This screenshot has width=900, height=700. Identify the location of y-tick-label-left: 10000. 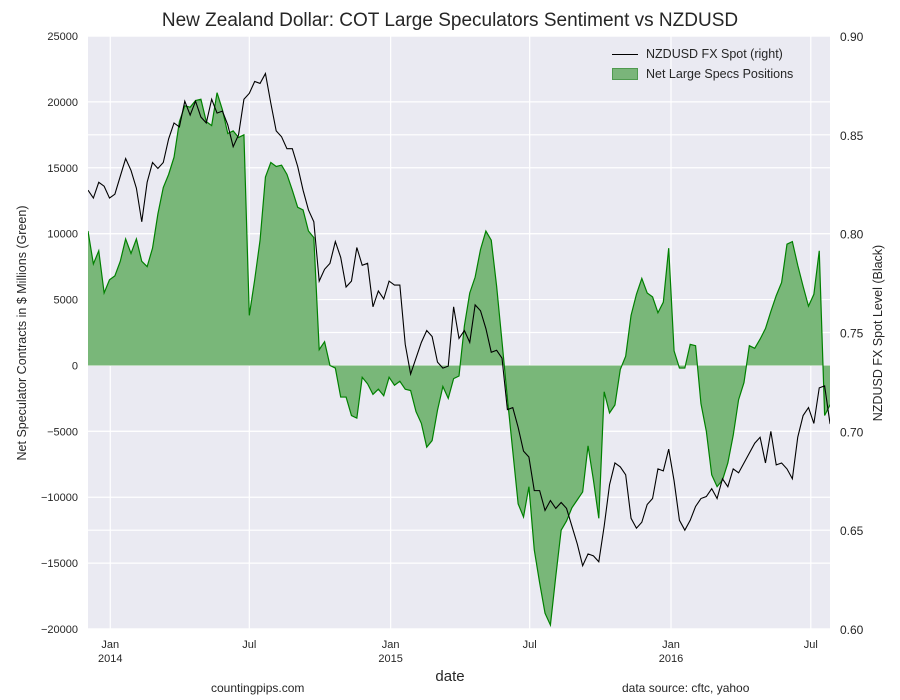
(62, 235).